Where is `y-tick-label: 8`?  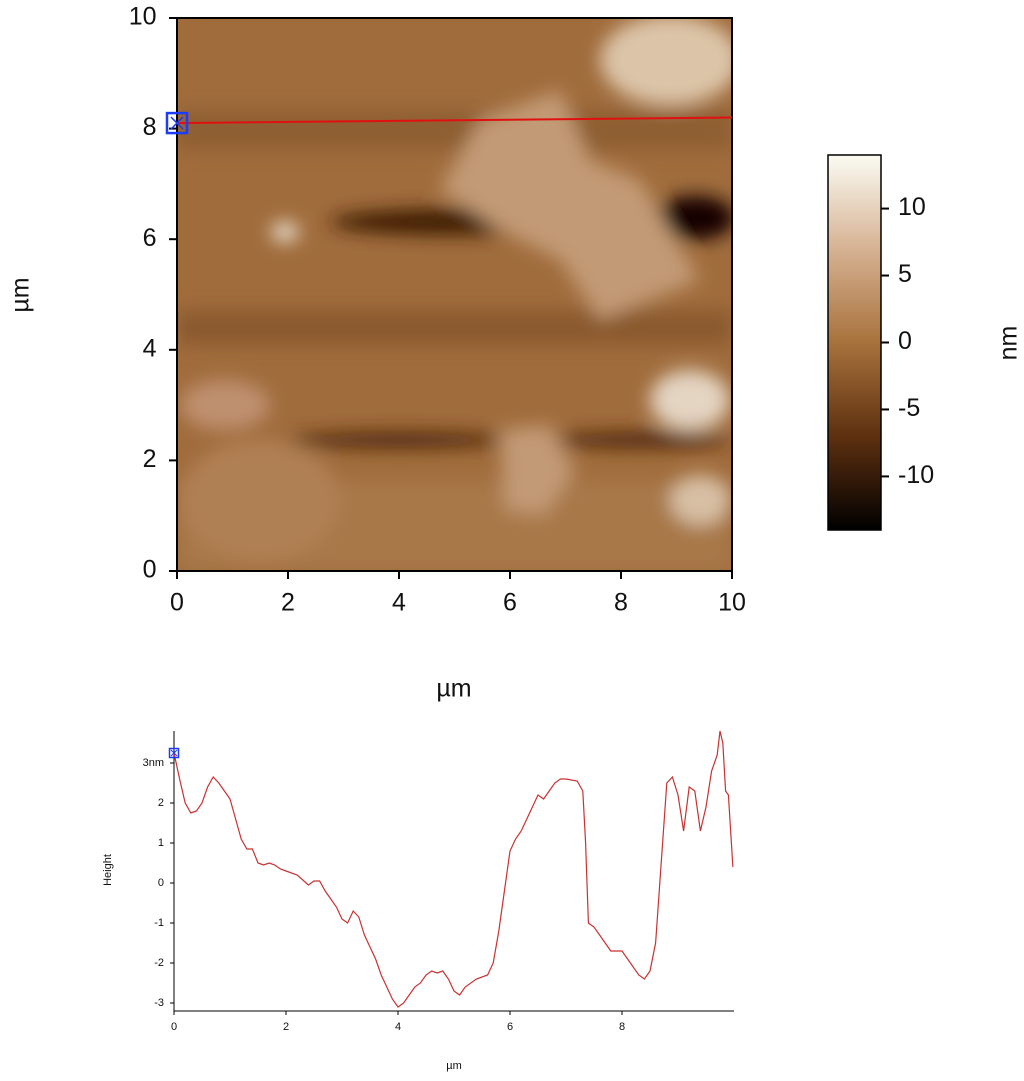
y-tick-label: 8 is located at coordinates (150, 127).